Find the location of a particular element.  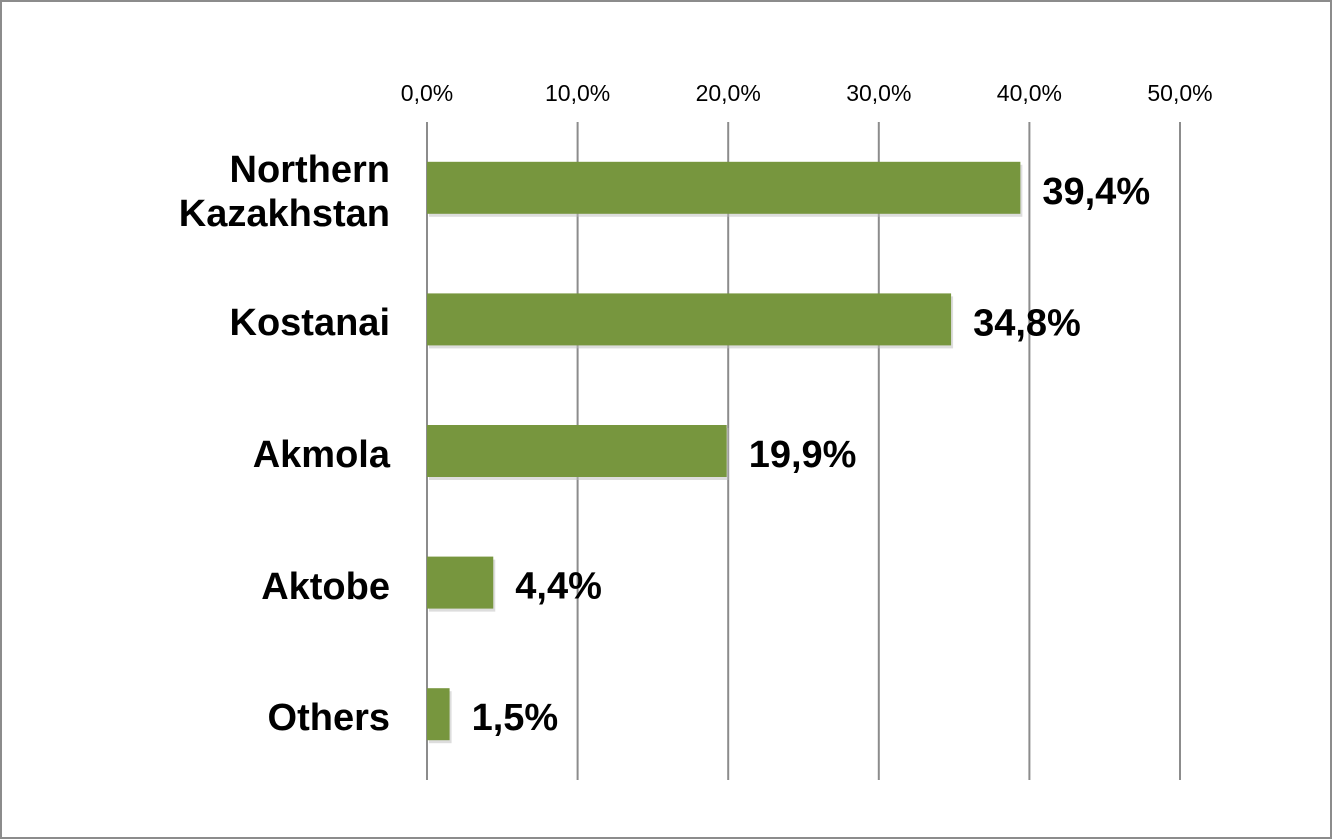

x-tick-label: 40,0% is located at coordinates (1029, 93).